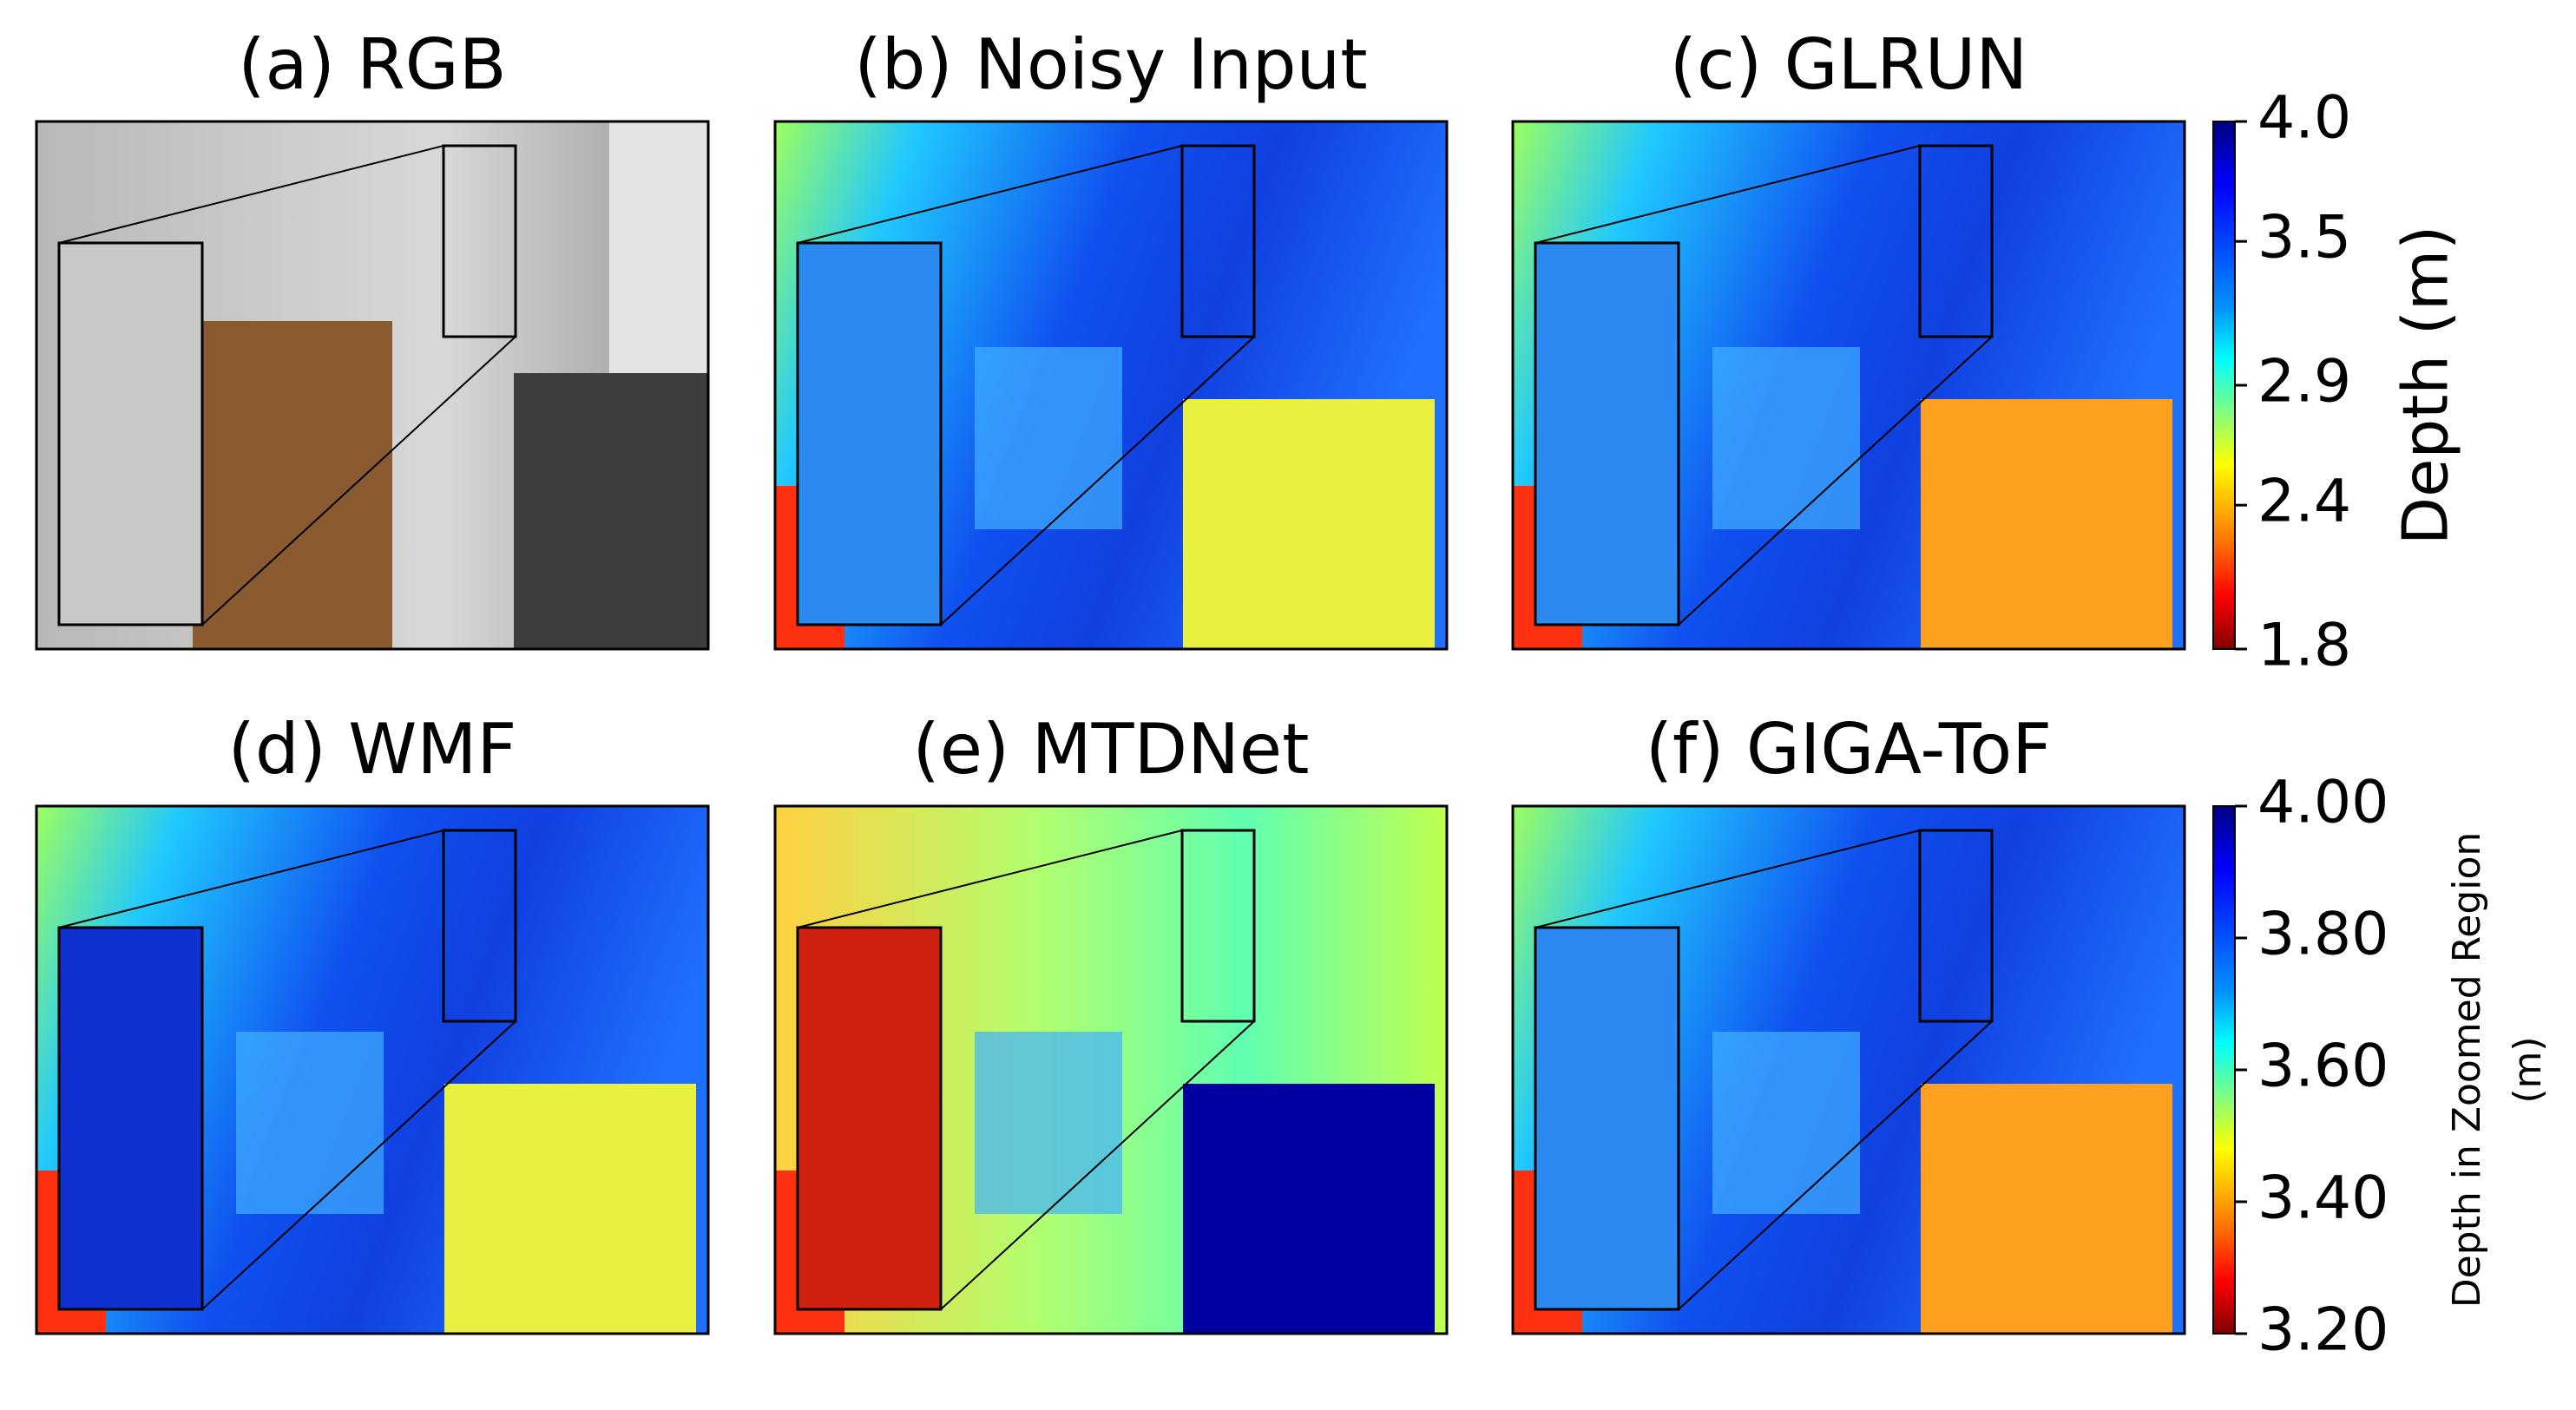 The image size is (2576, 1410). What do you see at coordinates (2304, 502) in the screenshot?
I see `tick-label: 2.4` at bounding box center [2304, 502].